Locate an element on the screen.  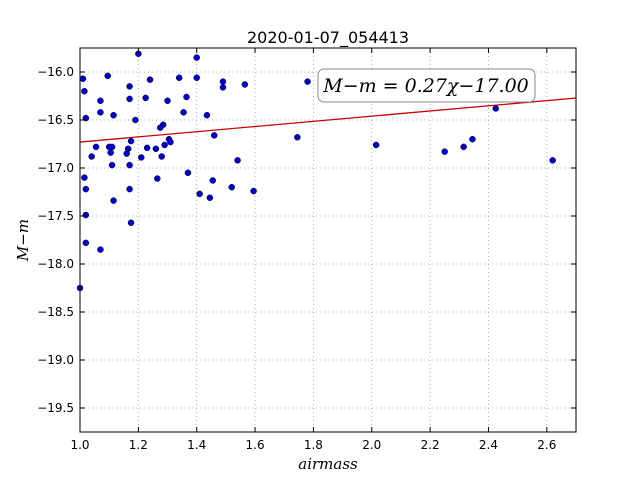
x-tick-label: 2.6 is located at coordinates (546, 445).